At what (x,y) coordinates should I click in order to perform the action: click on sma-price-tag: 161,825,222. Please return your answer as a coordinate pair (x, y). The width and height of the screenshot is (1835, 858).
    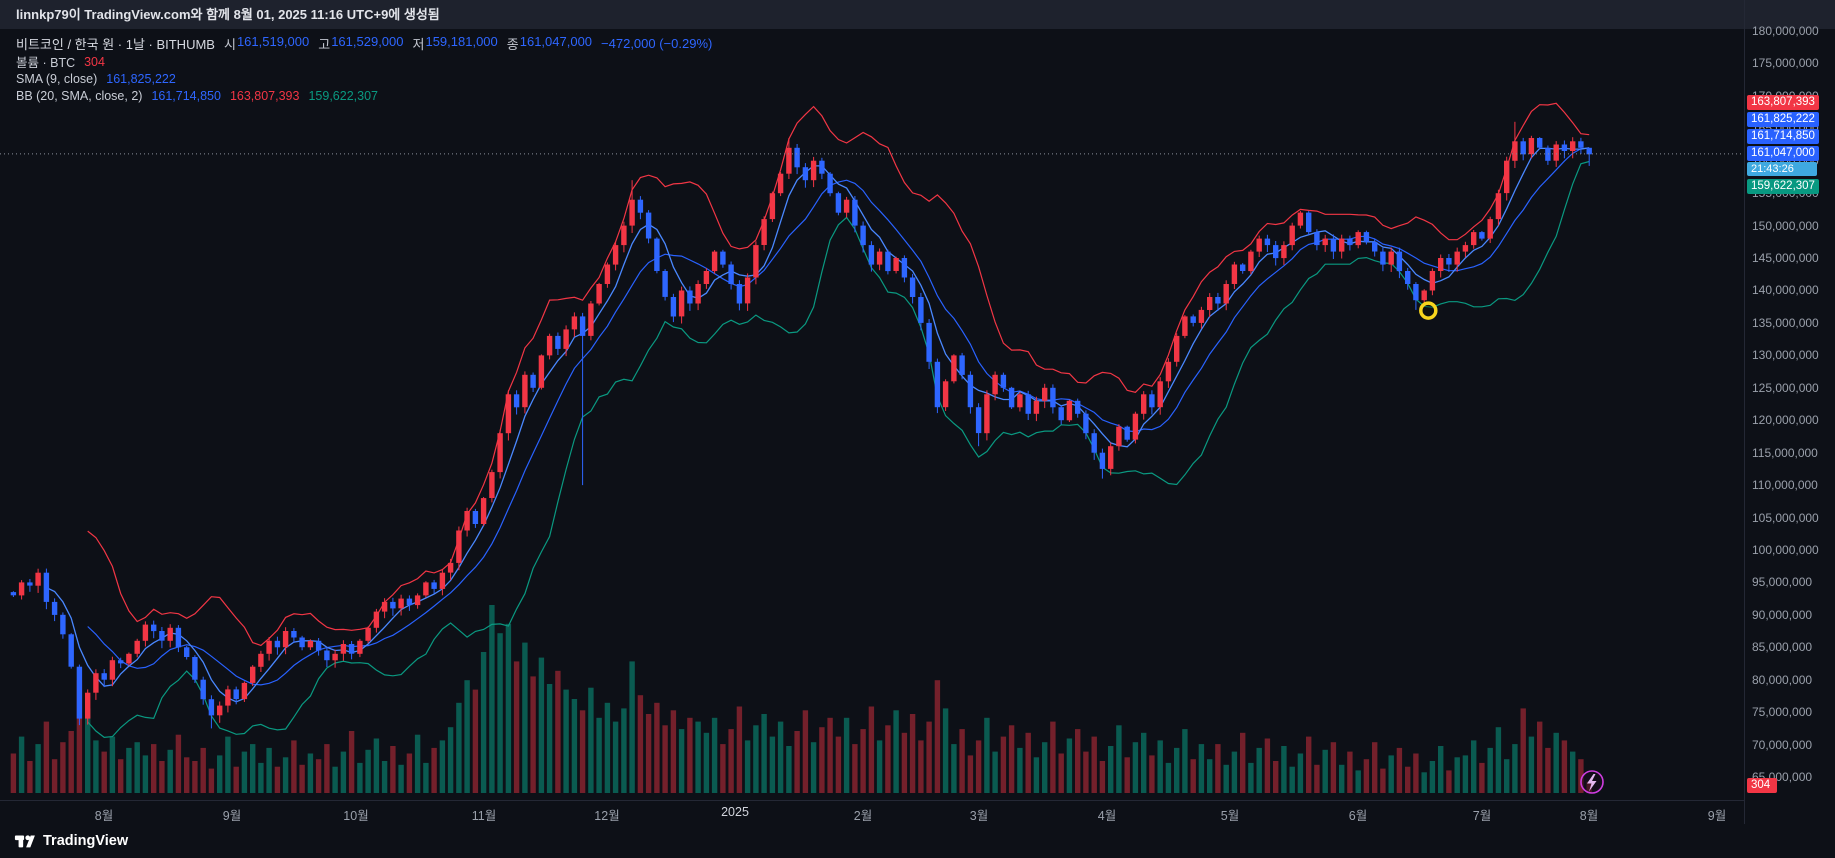
    Looking at the image, I should click on (1783, 119).